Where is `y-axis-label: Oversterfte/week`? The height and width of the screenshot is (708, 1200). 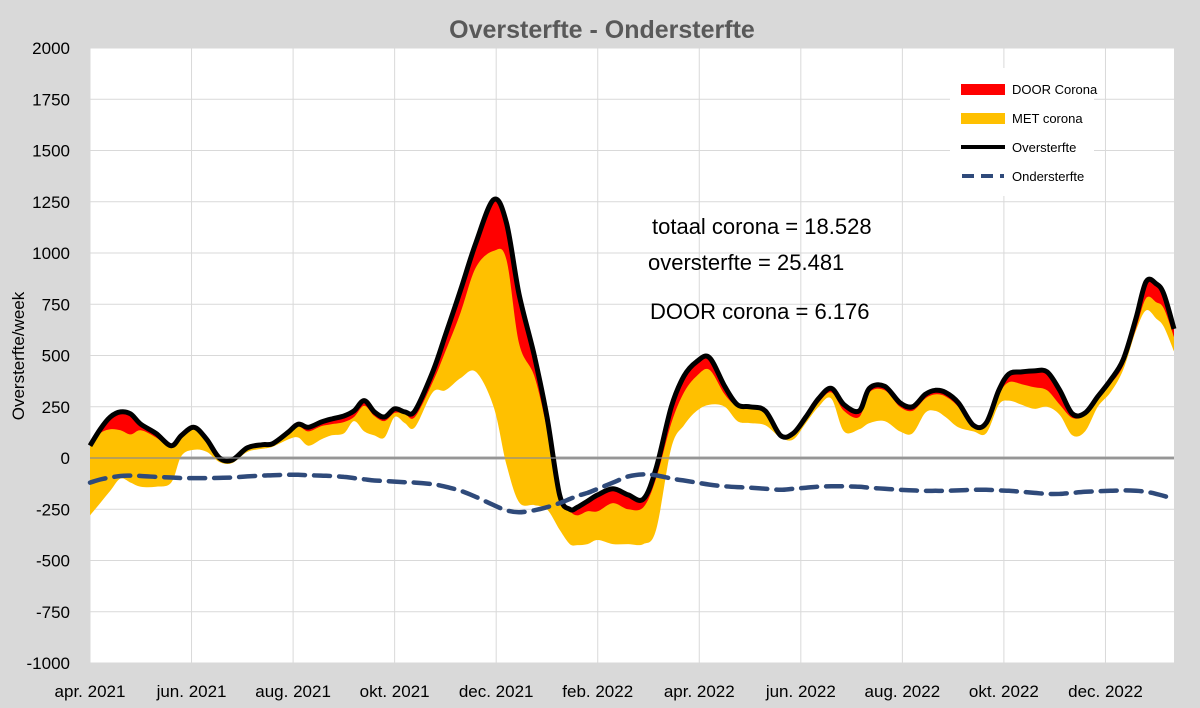 y-axis-label: Oversterfte/week is located at coordinates (18, 355).